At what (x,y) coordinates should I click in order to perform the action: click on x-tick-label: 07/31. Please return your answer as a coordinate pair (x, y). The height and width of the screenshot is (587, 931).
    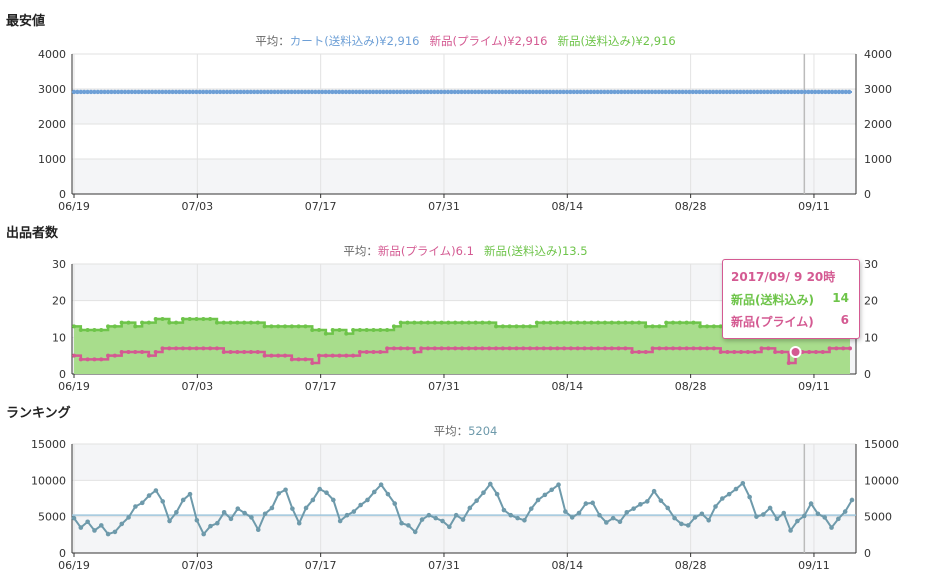
    Looking at the image, I should click on (444, 386).